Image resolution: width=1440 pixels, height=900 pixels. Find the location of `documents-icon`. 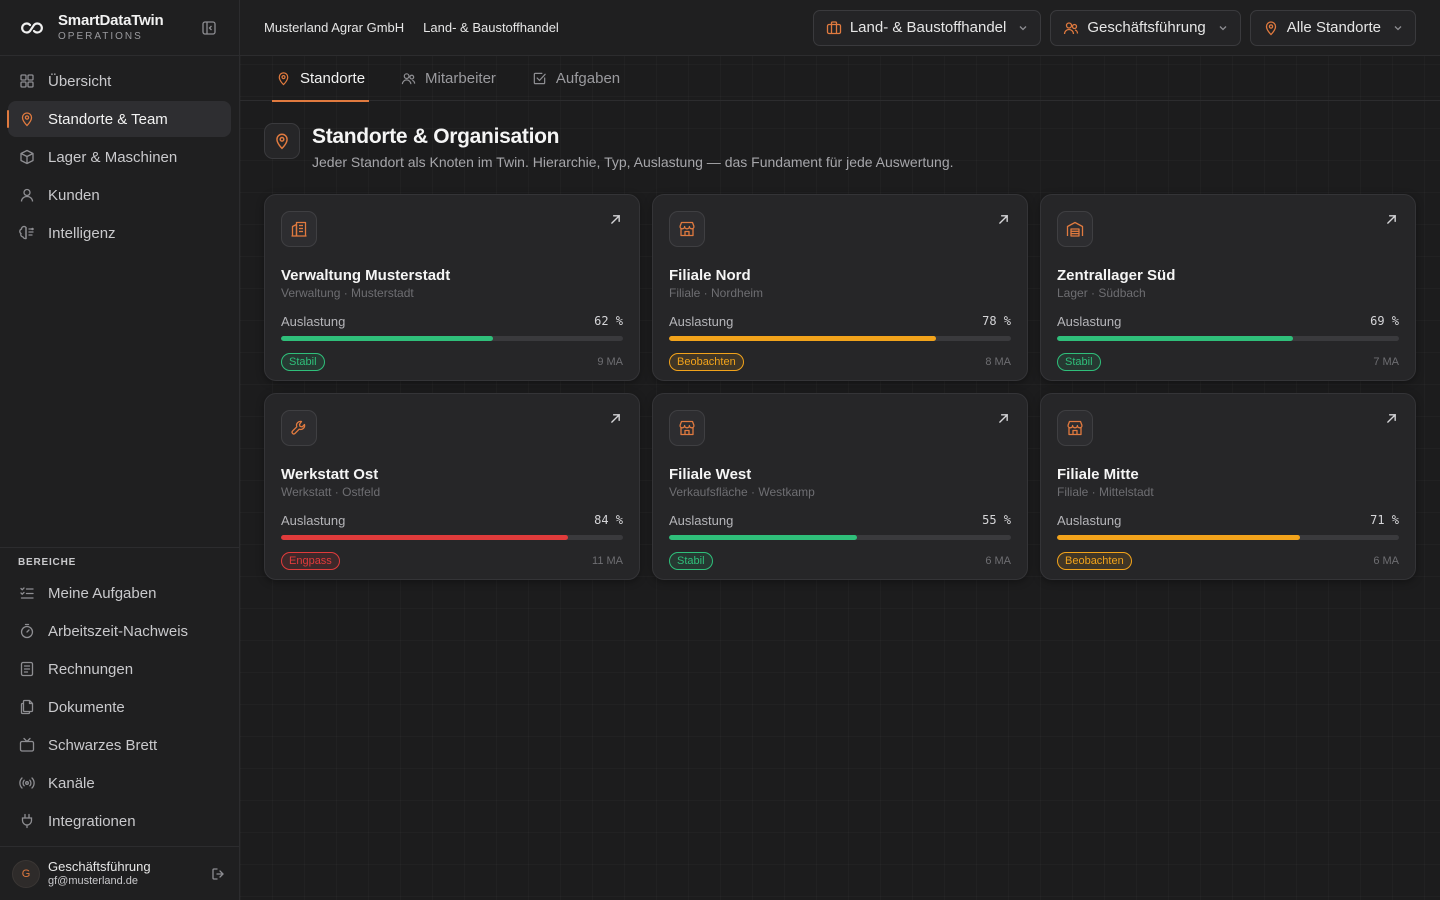

documents-icon is located at coordinates (27, 707).